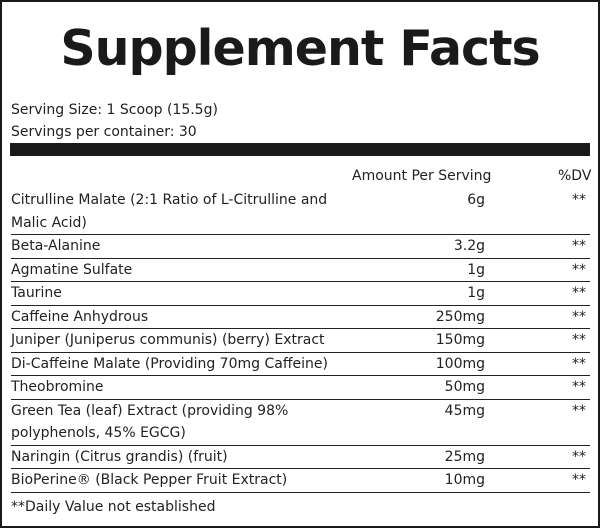 The image size is (600, 528). I want to click on serving-size: Serving Size: 1 Scoop (15.5g), so click(114, 110).